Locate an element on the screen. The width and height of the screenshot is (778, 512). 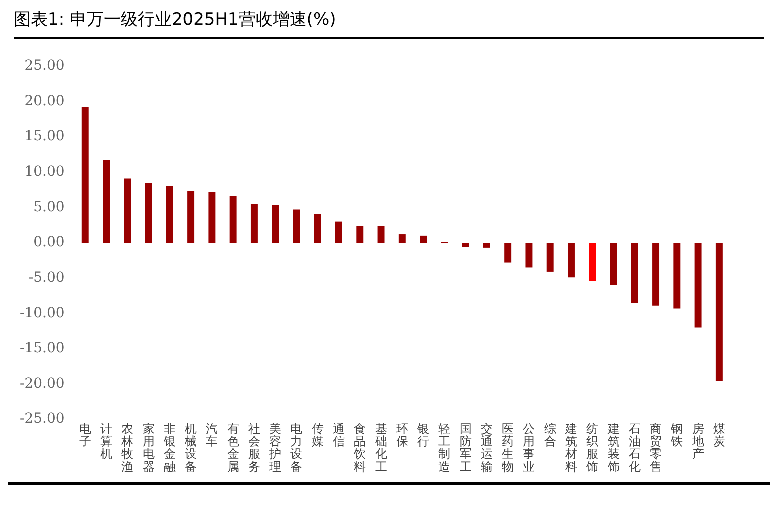
x-tick-label: 电子 is located at coordinates (85, 435).